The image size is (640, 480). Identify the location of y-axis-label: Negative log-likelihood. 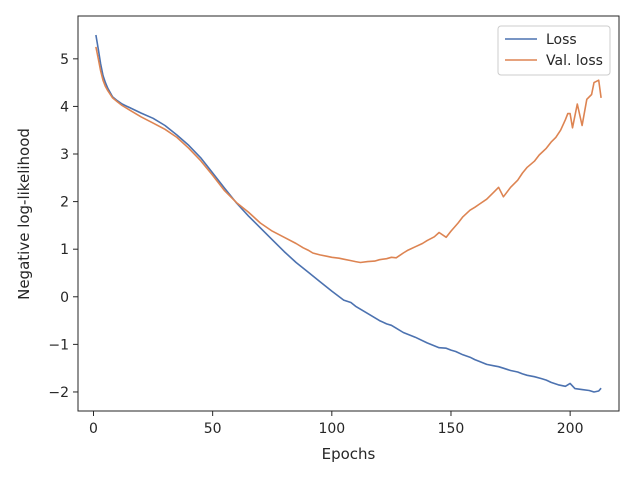
(24, 214).